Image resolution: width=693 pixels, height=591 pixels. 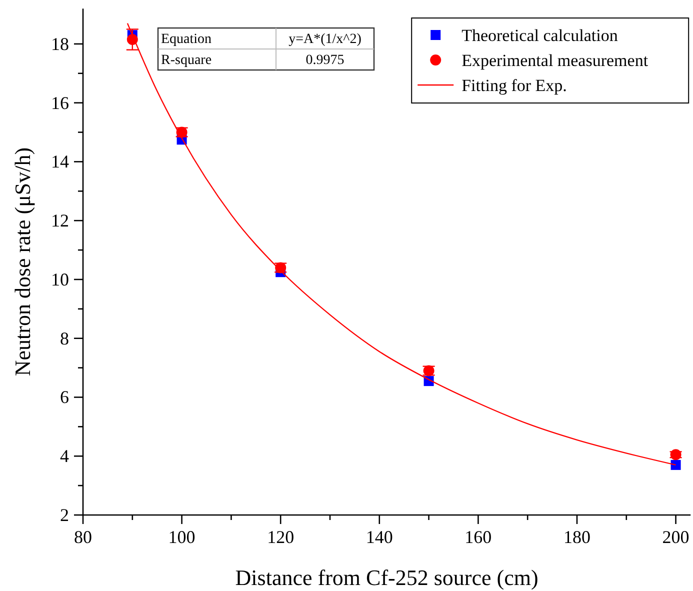 What do you see at coordinates (60, 44) in the screenshot?
I see `y-tick-label: 18` at bounding box center [60, 44].